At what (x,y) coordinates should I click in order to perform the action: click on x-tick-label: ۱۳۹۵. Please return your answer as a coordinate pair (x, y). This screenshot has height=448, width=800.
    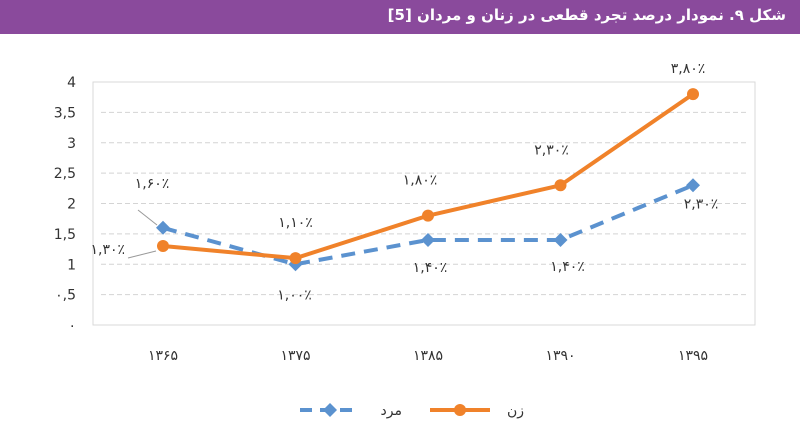
    Looking at the image, I should click on (693, 356).